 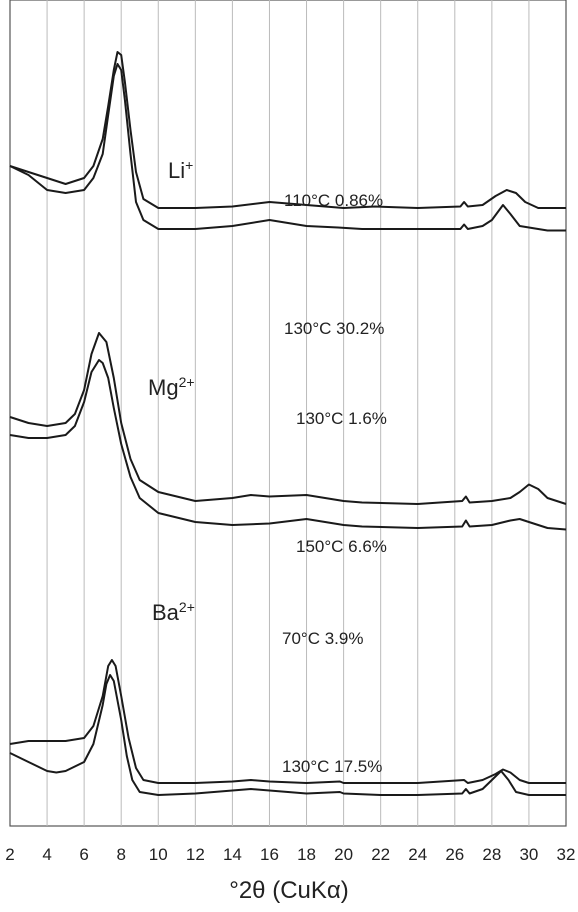 I want to click on ion-label-mg: Mg2+, so click(x=171, y=387).